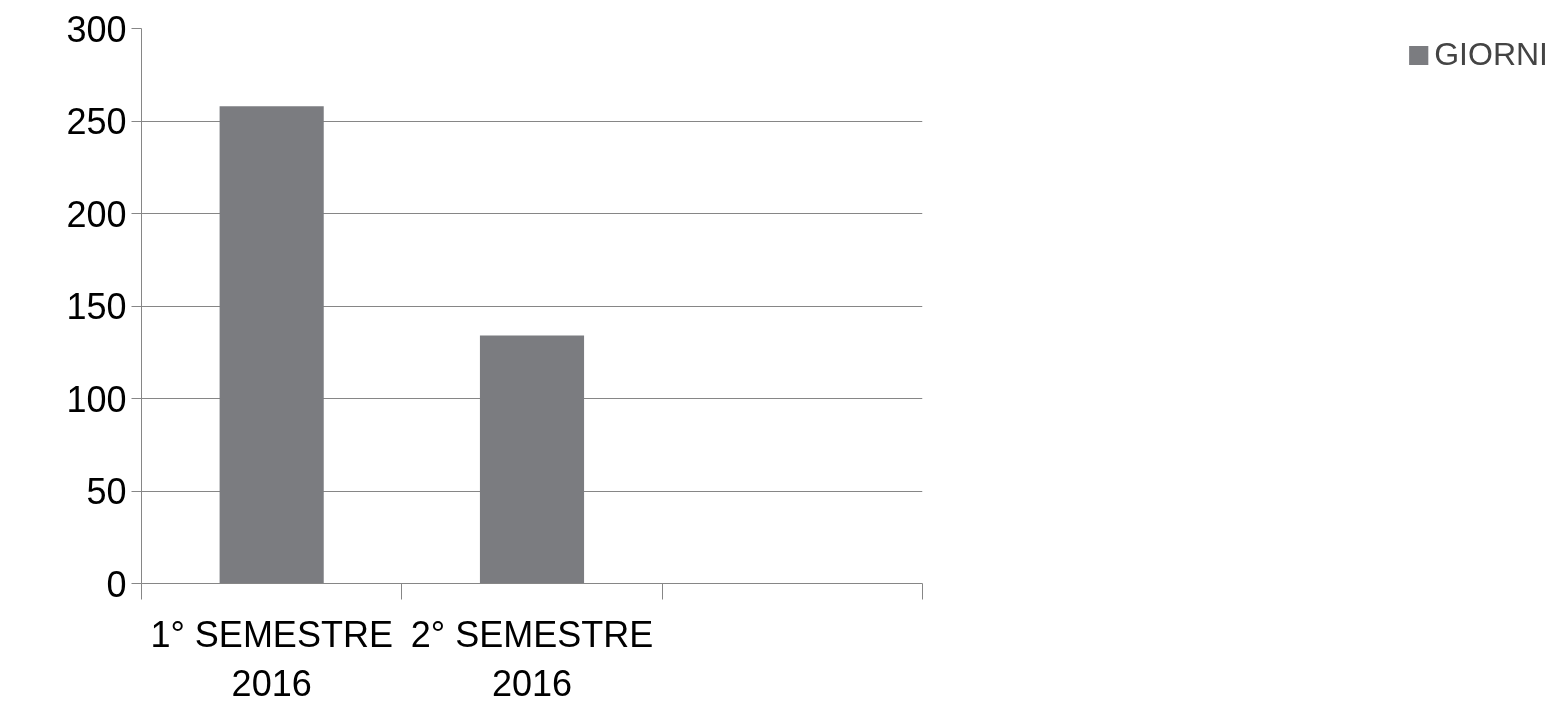 The image size is (1556, 716). Describe the element at coordinates (106, 491) in the screenshot. I see `y-tick-label: 50` at that location.